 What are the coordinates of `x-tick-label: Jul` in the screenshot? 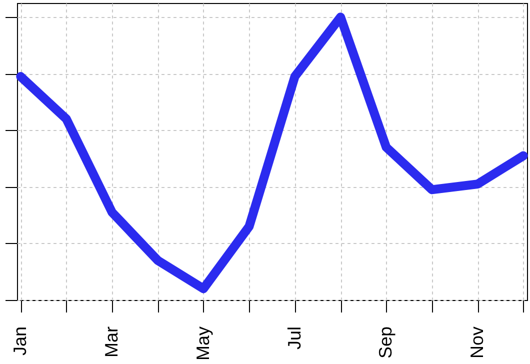 It's located at (294, 338).